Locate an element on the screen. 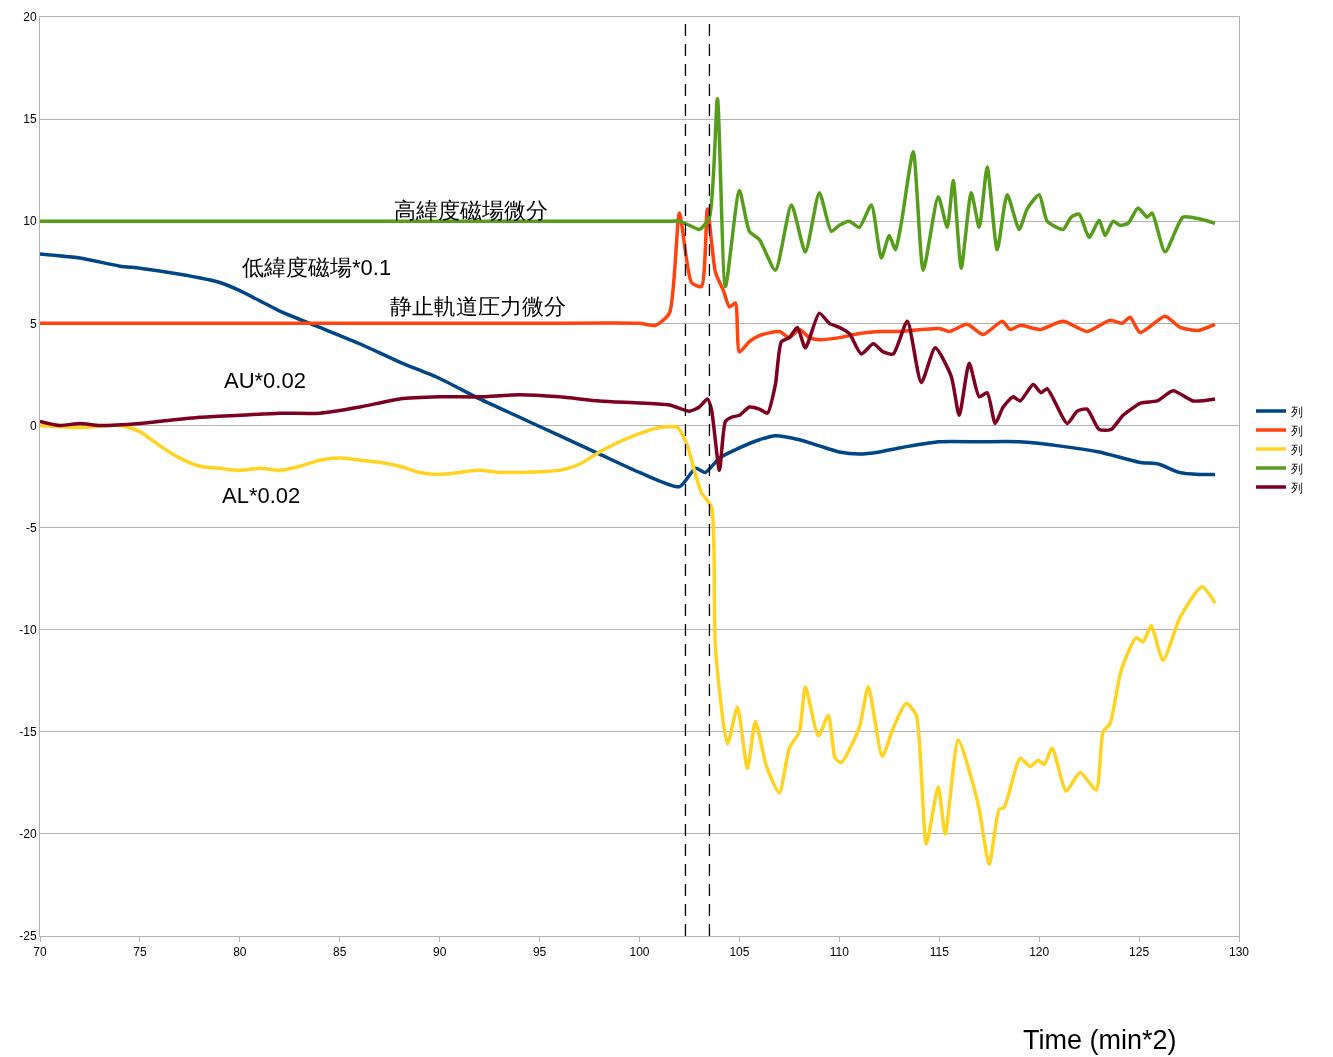 The image size is (1333, 1057). x-tick-label: 105 is located at coordinates (739, 952).